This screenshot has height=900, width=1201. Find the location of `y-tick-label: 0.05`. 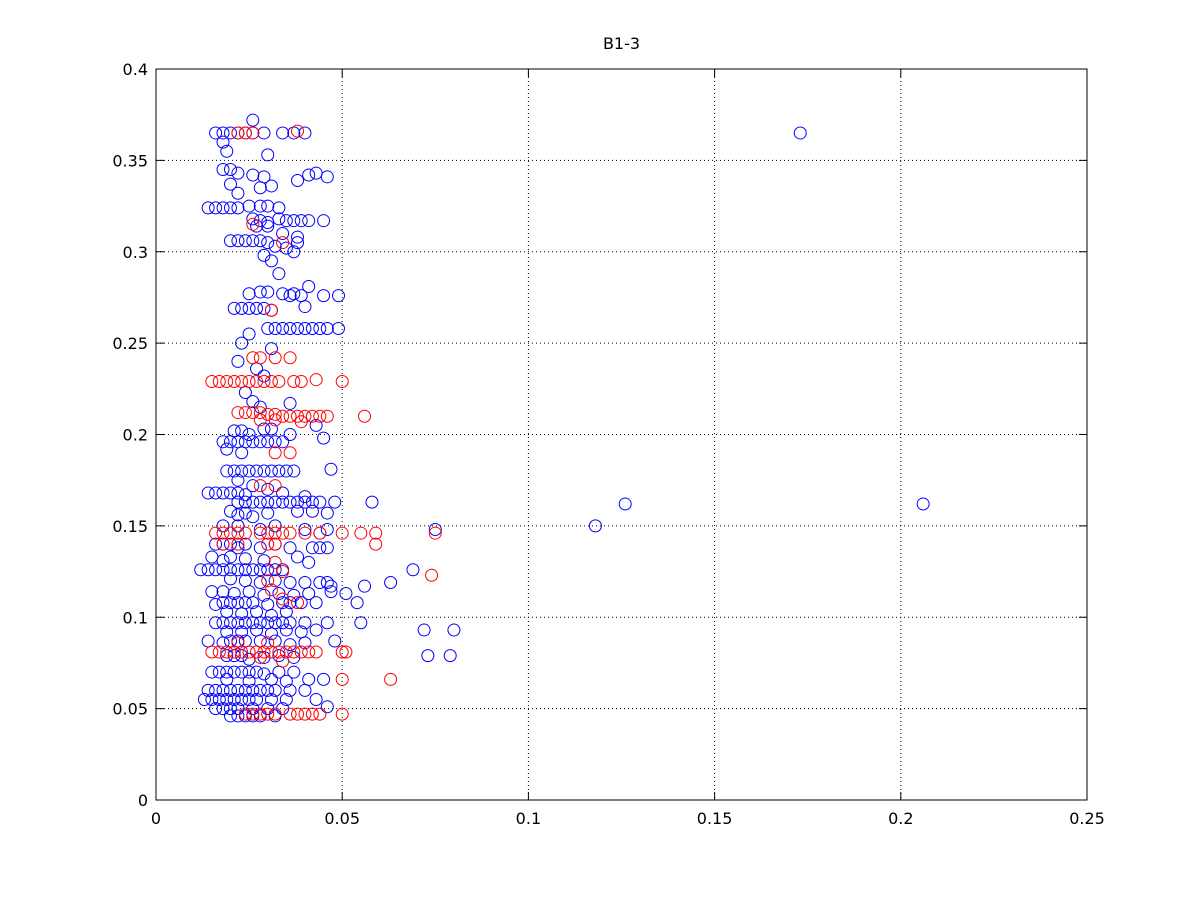

y-tick-label: 0.05 is located at coordinates (130, 709).